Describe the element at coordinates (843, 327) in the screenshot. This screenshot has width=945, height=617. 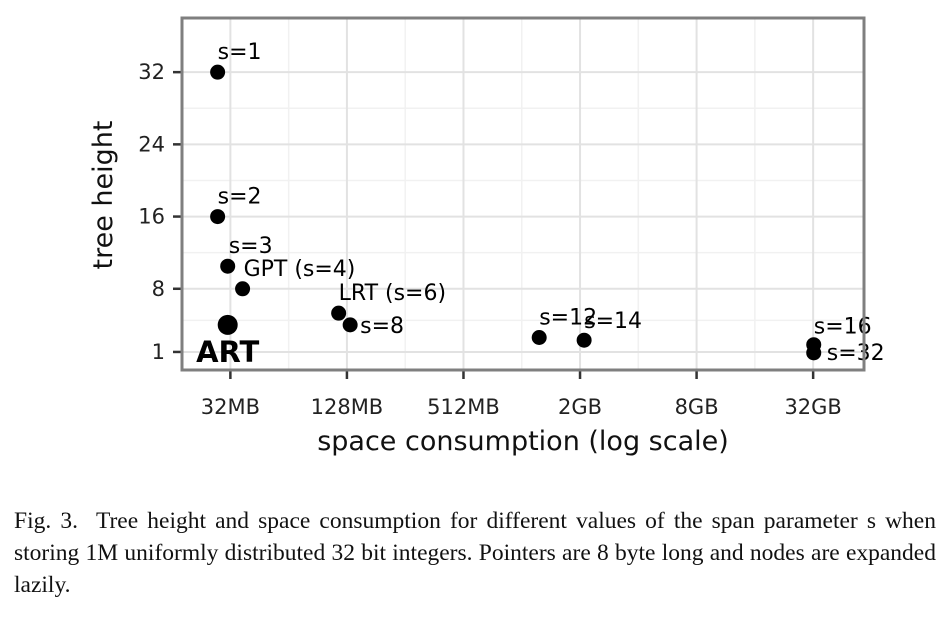
I see `point-label-s-16: s=16` at that location.